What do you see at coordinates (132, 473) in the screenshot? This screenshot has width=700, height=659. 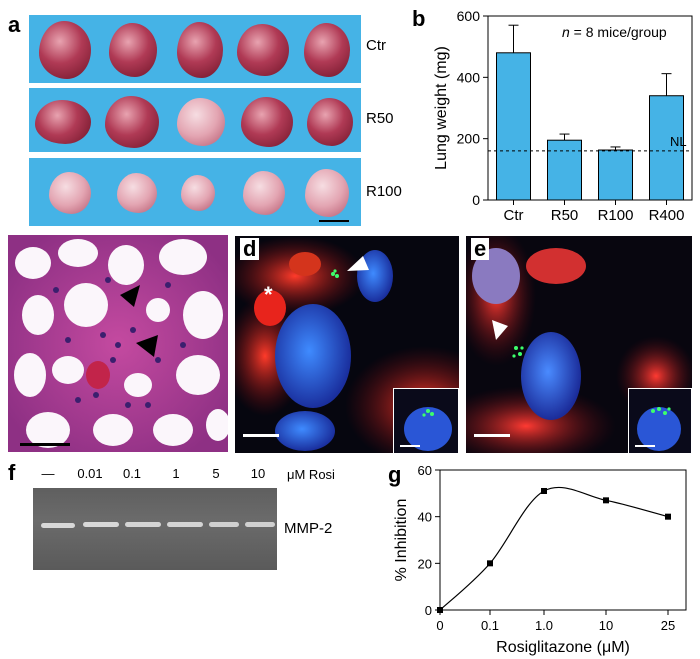 I see `lane-label-3: 0.1` at bounding box center [132, 473].